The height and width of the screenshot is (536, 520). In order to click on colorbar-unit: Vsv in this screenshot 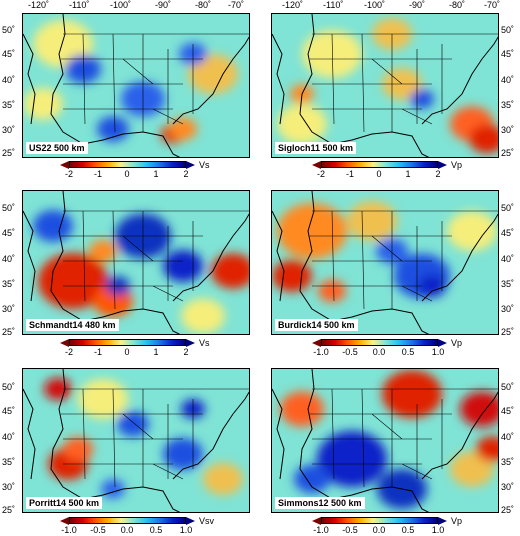, I will do `click(207, 521)`.